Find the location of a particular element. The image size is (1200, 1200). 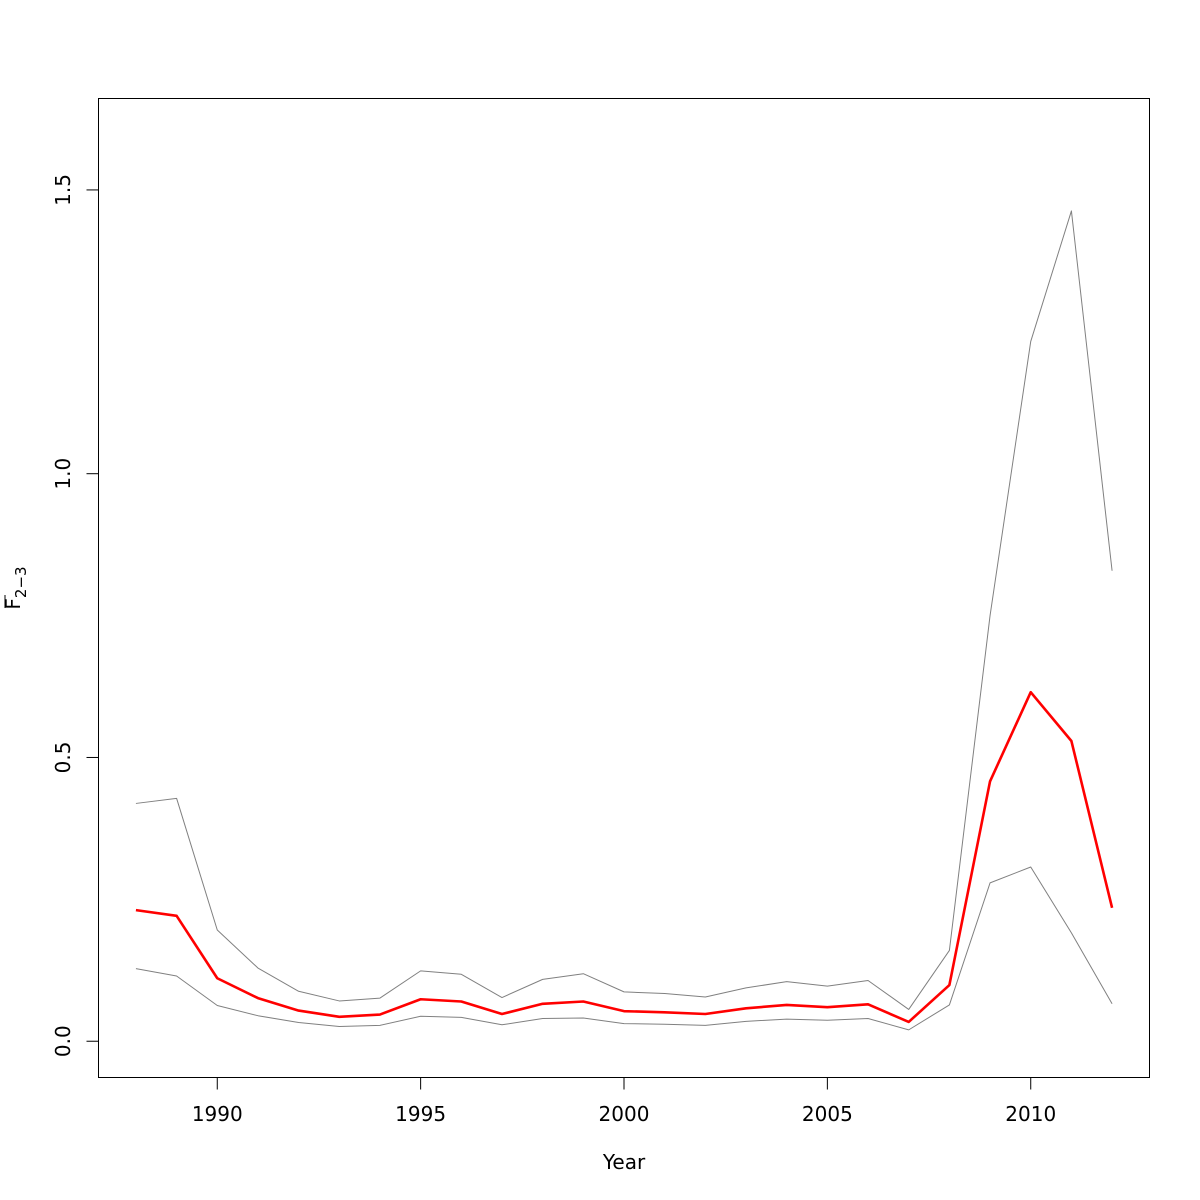

x-tick-label: 1995 is located at coordinates (420, 1114).